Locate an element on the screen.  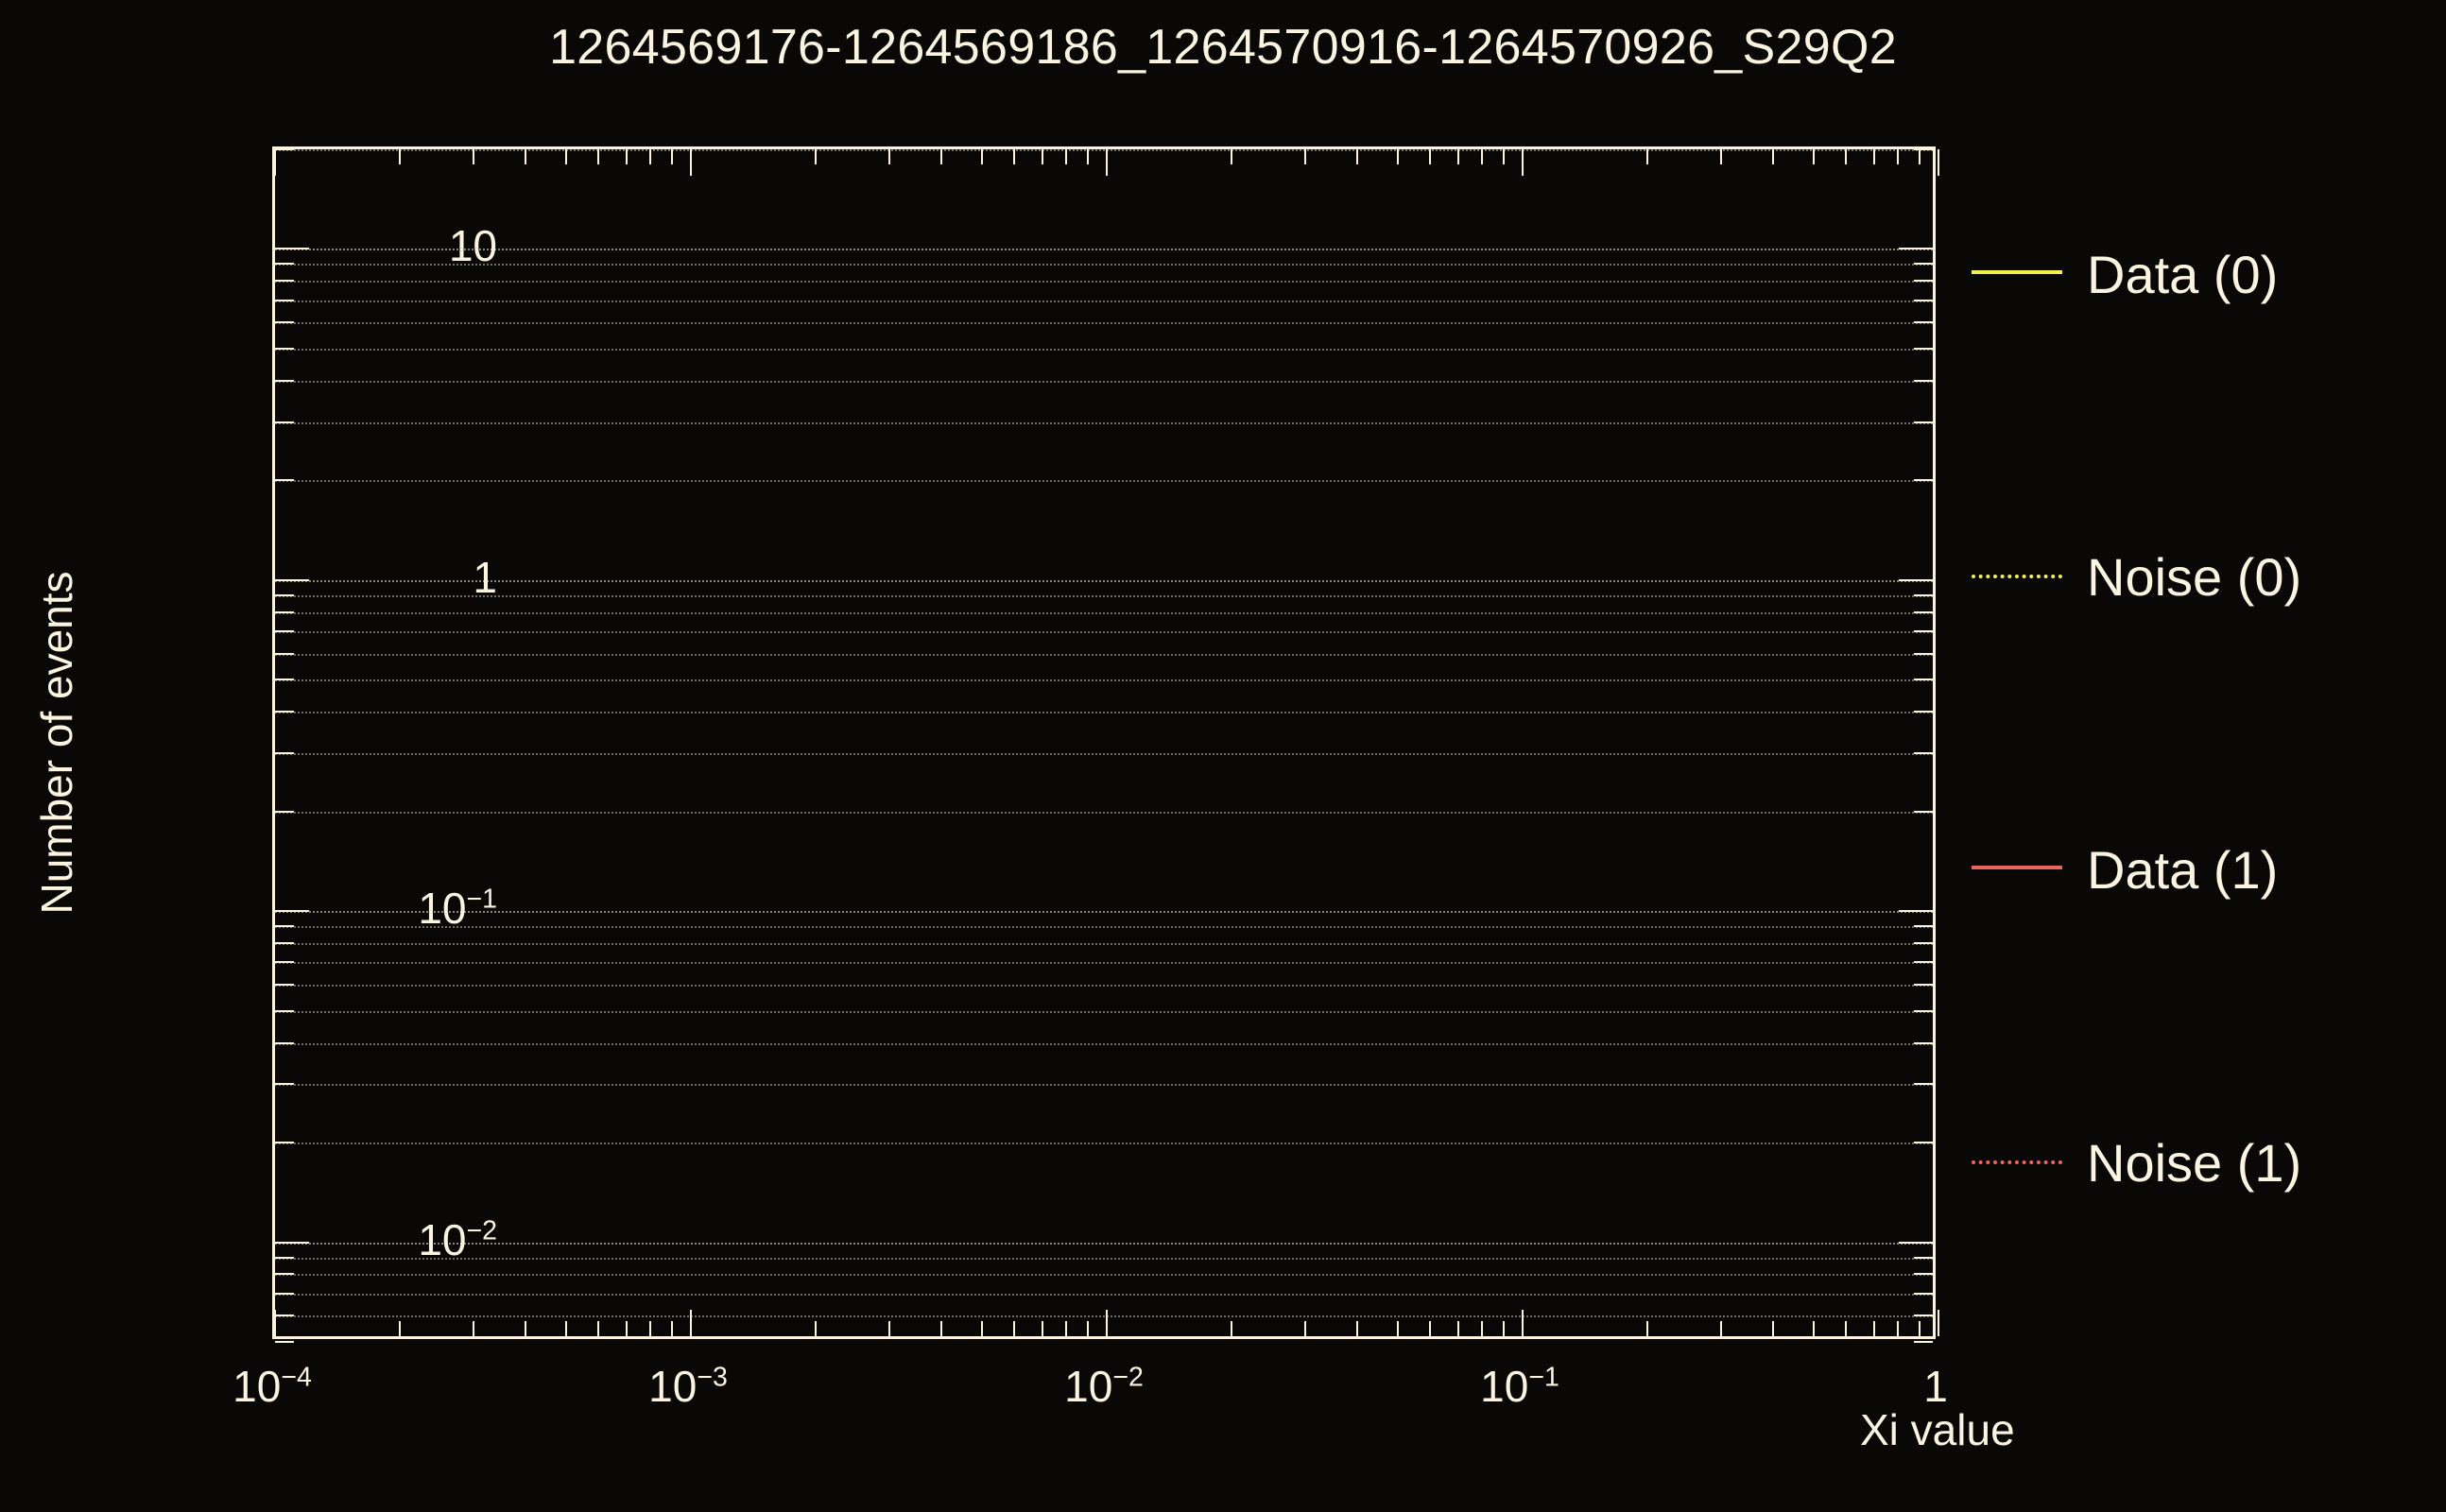
x-tick-label: 10⁻² is located at coordinates (1104, 1386).